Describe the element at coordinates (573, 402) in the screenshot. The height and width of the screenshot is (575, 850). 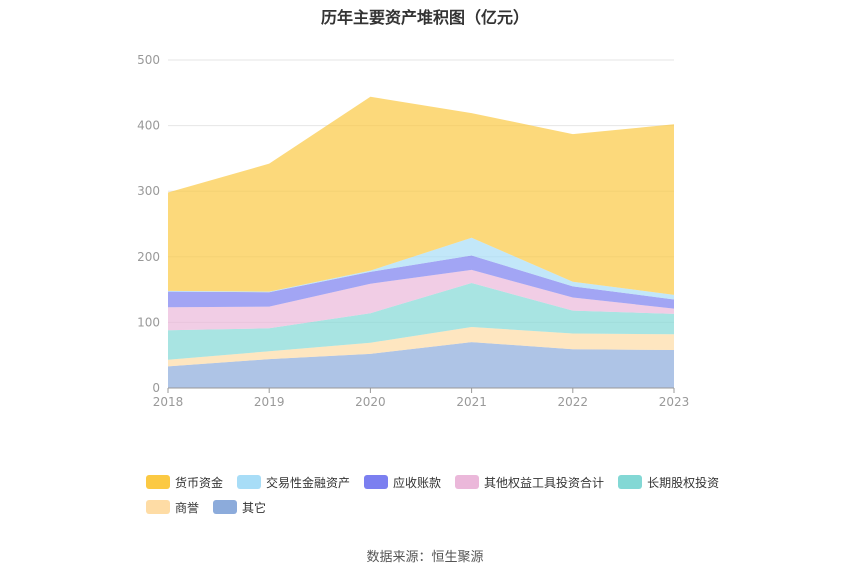
I see `x-tick-label: 2022` at that location.